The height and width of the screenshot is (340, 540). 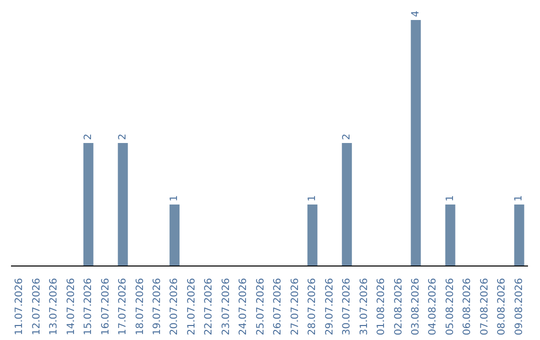 I want to click on x-tick-label: 21.07.2026, so click(x=192, y=307).